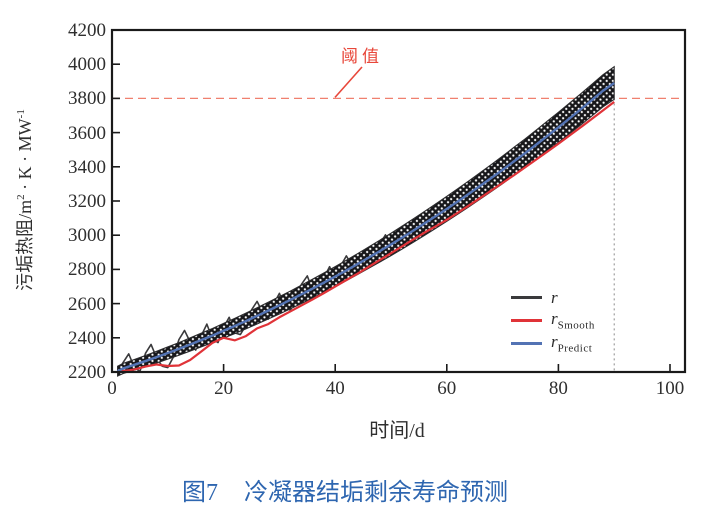  Describe the element at coordinates (526, 320) in the screenshot. I see `legend-swatch-Smooth` at that location.